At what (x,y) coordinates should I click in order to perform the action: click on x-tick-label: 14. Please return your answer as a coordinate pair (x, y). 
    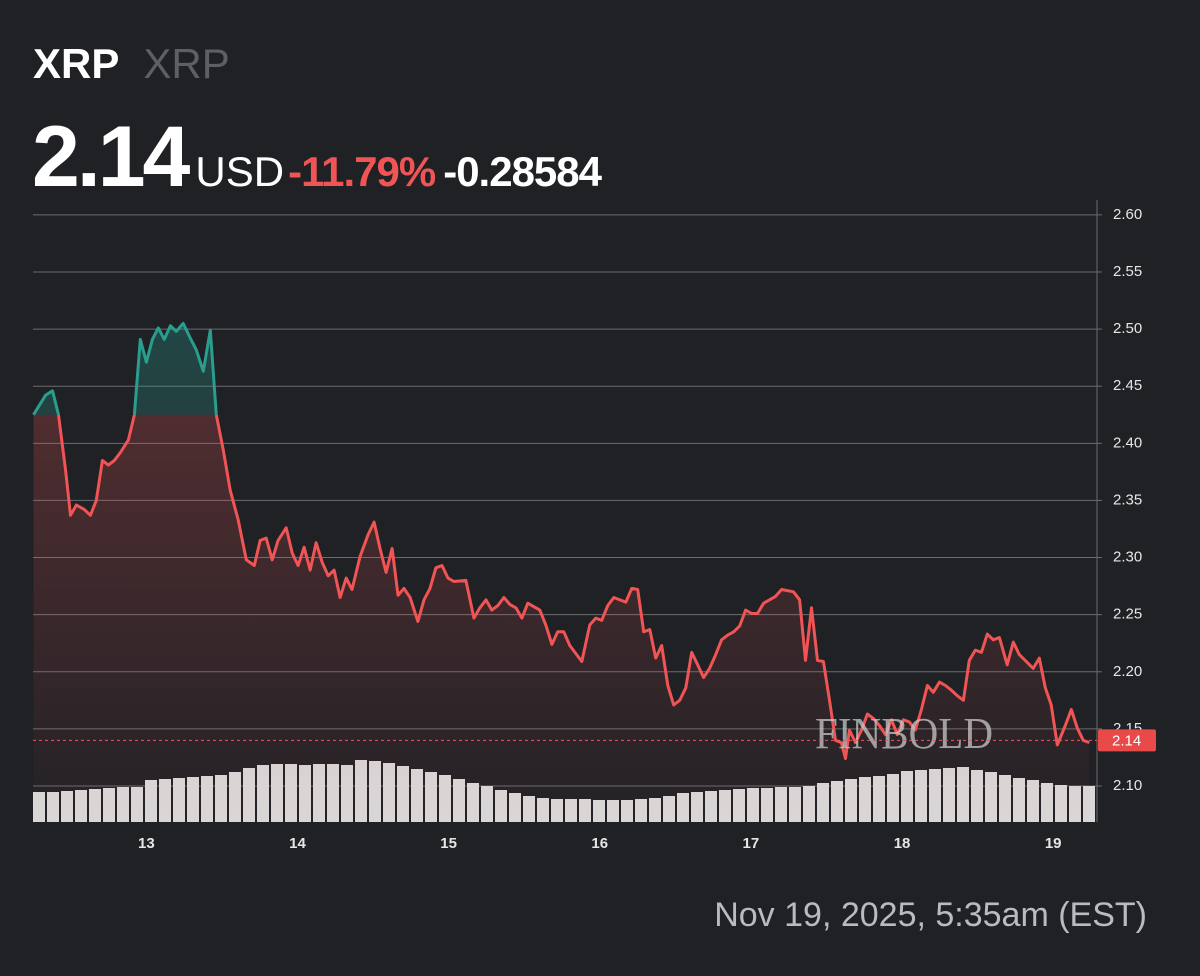
    Looking at the image, I should click on (297, 843).